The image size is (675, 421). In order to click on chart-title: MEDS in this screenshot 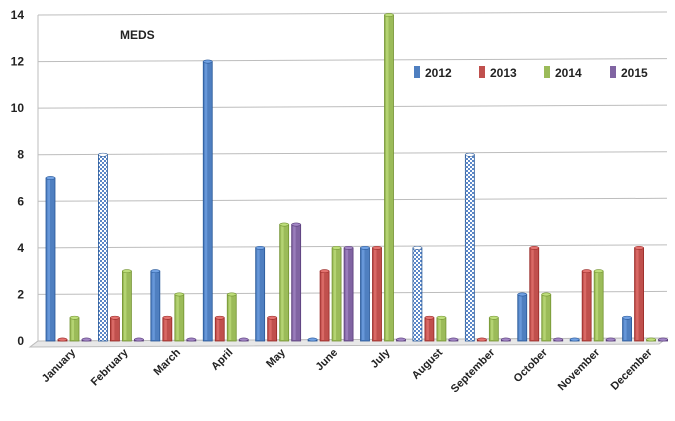, I will do `click(137, 35)`.